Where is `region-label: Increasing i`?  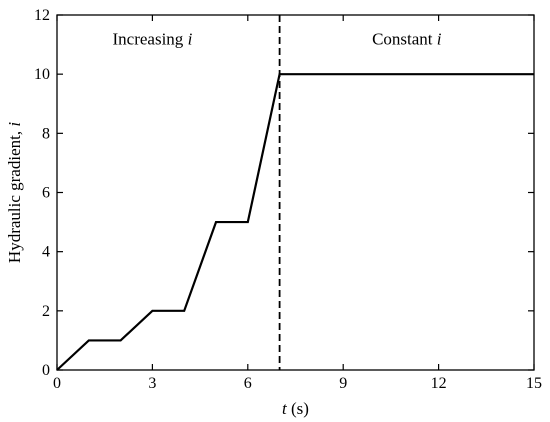
region-label: Increasing i is located at coordinates (153, 39).